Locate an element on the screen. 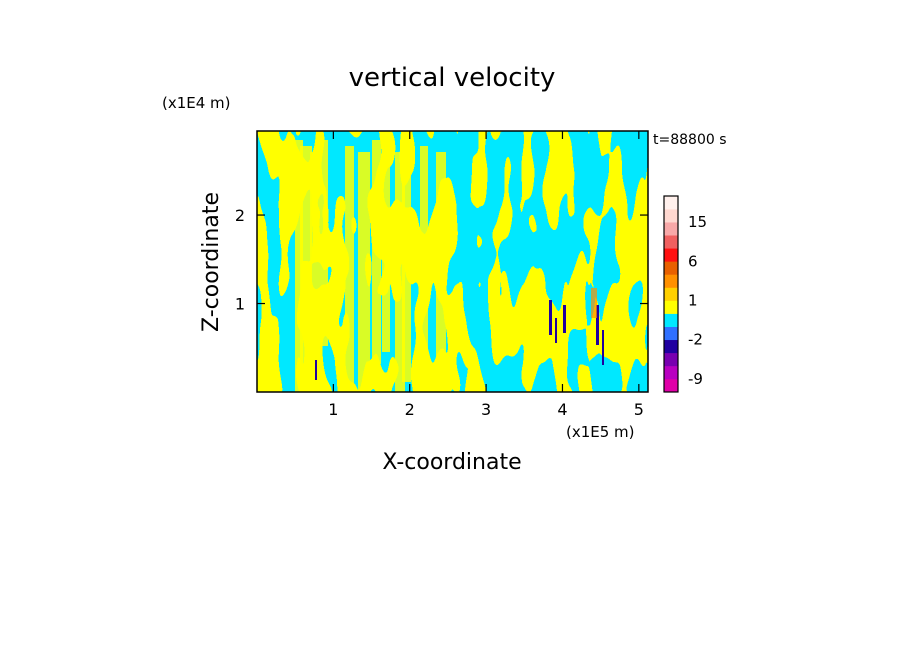 The width and height of the screenshot is (904, 654). velocity-streaks is located at coordinates (449, 266).